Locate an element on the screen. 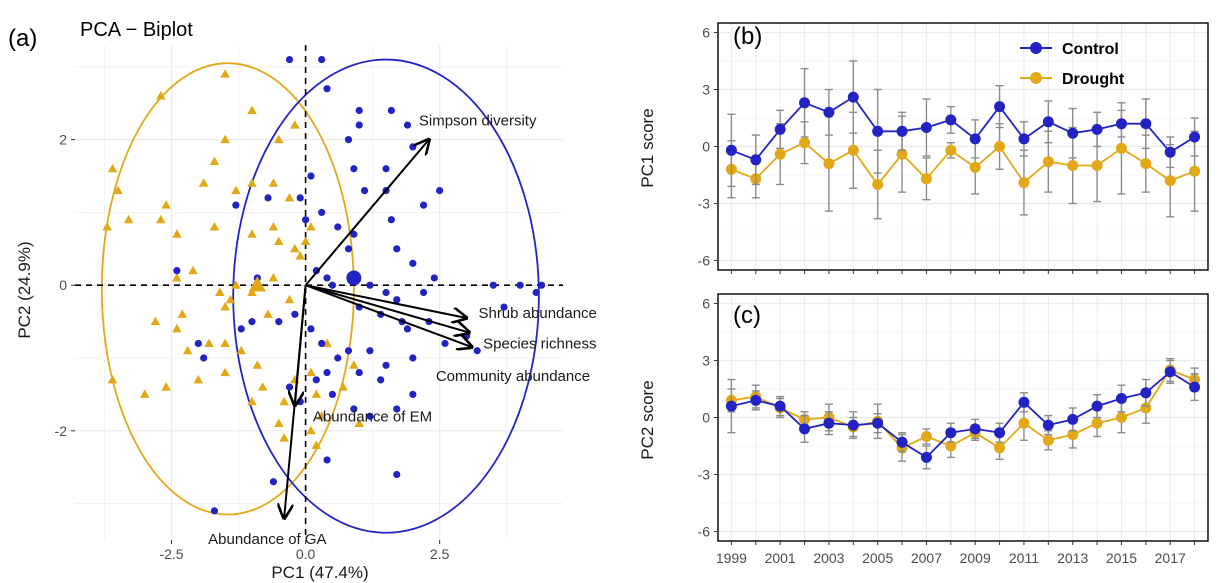 The height and width of the screenshot is (583, 1217). chart-title: PCA − Biplot is located at coordinates (136, 30).